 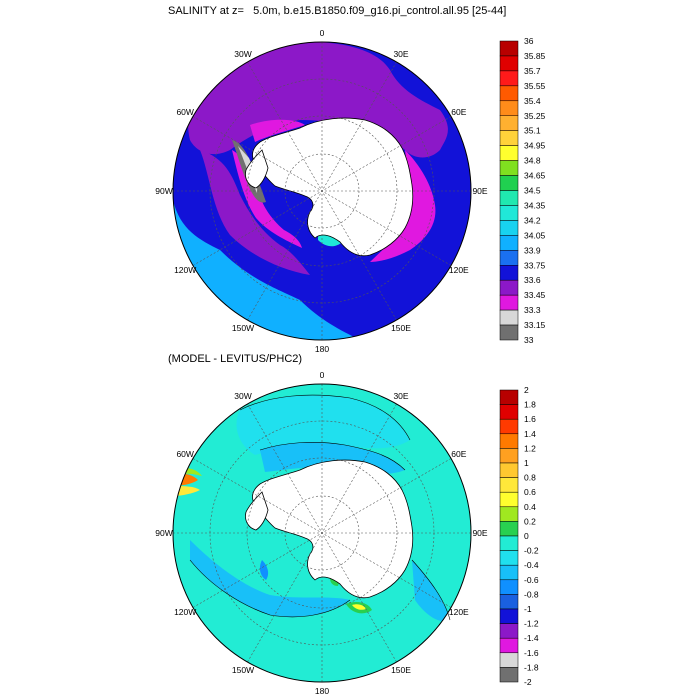 I want to click on bottom-lon-label: 60E, so click(x=458, y=454).